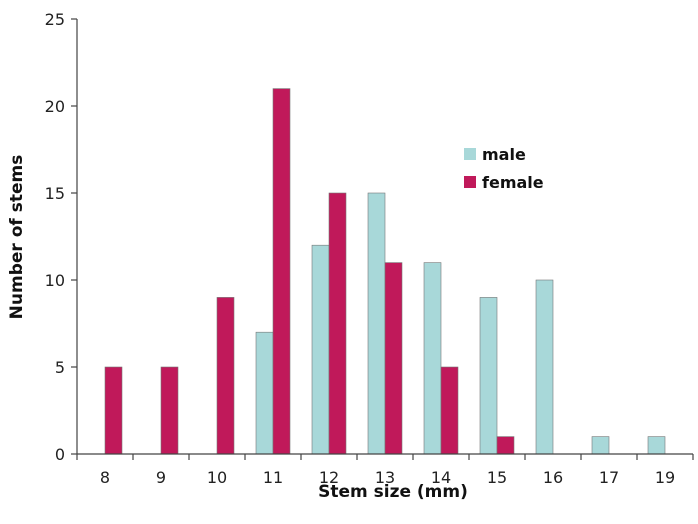 This screenshot has height=524, width=698. I want to click on x-tick-label: 16, so click(553, 477).